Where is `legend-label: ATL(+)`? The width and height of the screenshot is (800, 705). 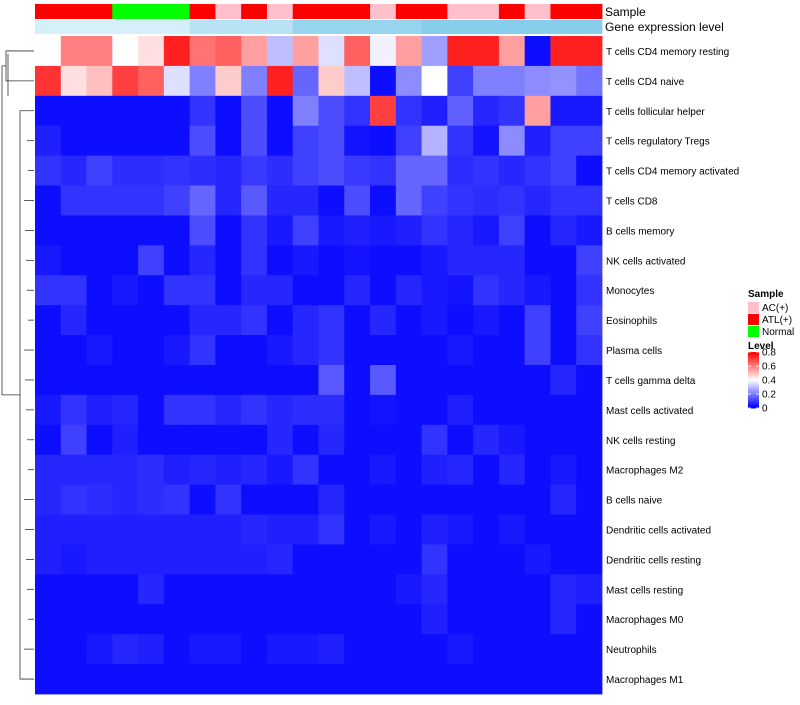 legend-label: ATL(+) is located at coordinates (777, 320).